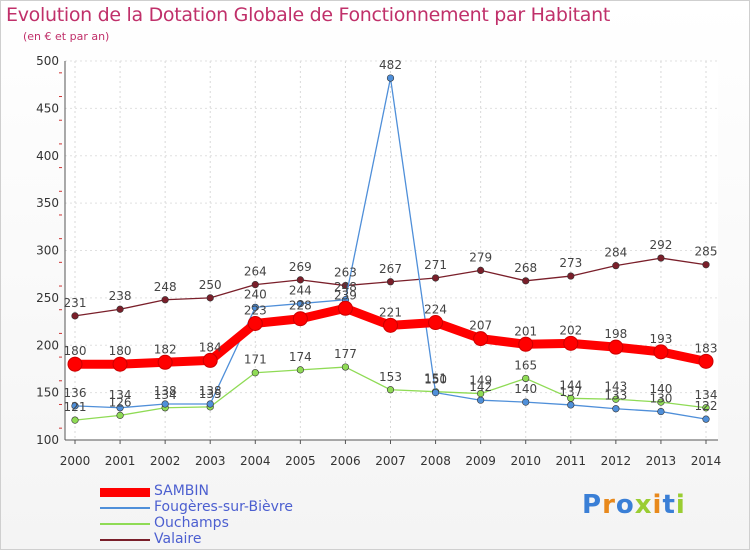 Image resolution: width=750 pixels, height=550 pixels. Describe the element at coordinates (345, 461) in the screenshot. I see `x-tick-label: 2006` at that location.